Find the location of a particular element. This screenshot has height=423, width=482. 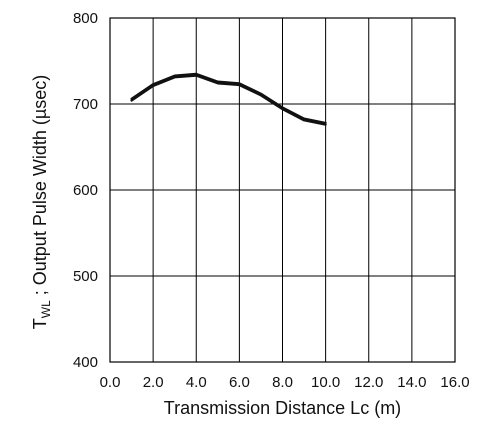

x-tick-label: 6.0 is located at coordinates (239, 382).